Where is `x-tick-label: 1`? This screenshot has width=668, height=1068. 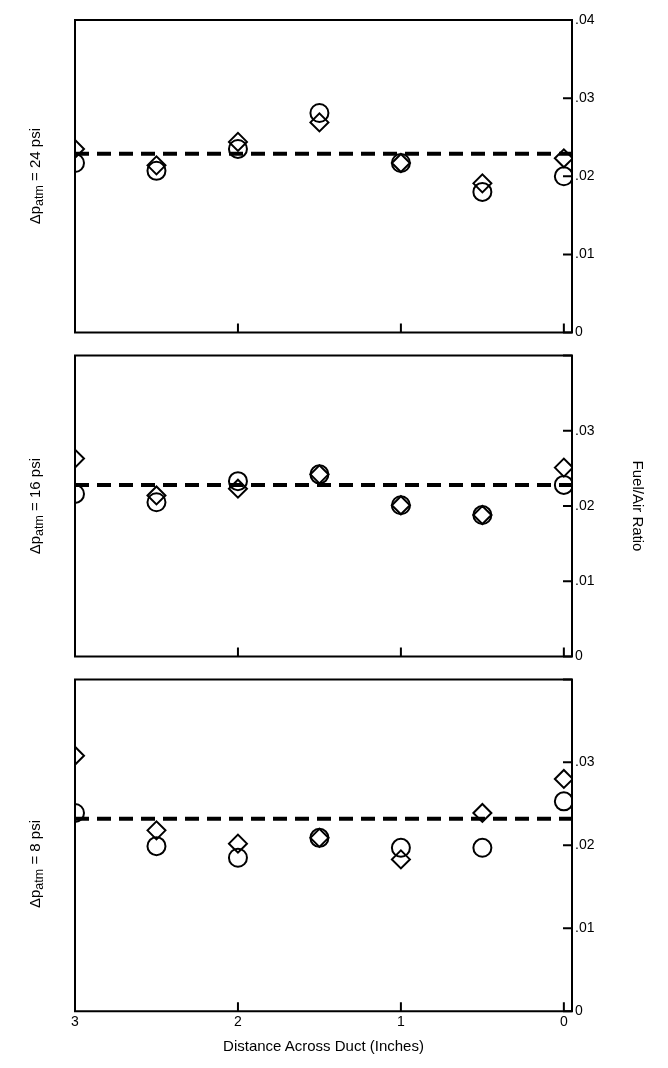
x-tick-label: 1 is located at coordinates (401, 1021).